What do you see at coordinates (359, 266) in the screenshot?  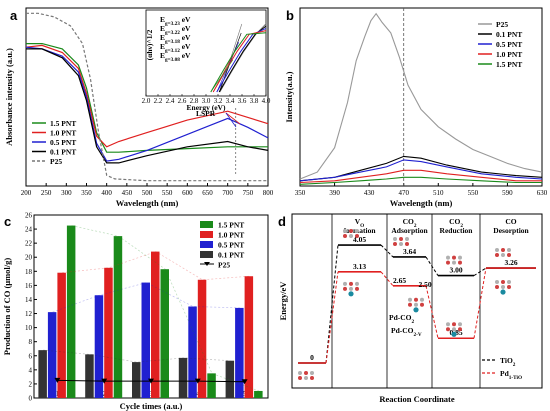 I see `panel-d-energy-label: 3.13` at bounding box center [359, 266].